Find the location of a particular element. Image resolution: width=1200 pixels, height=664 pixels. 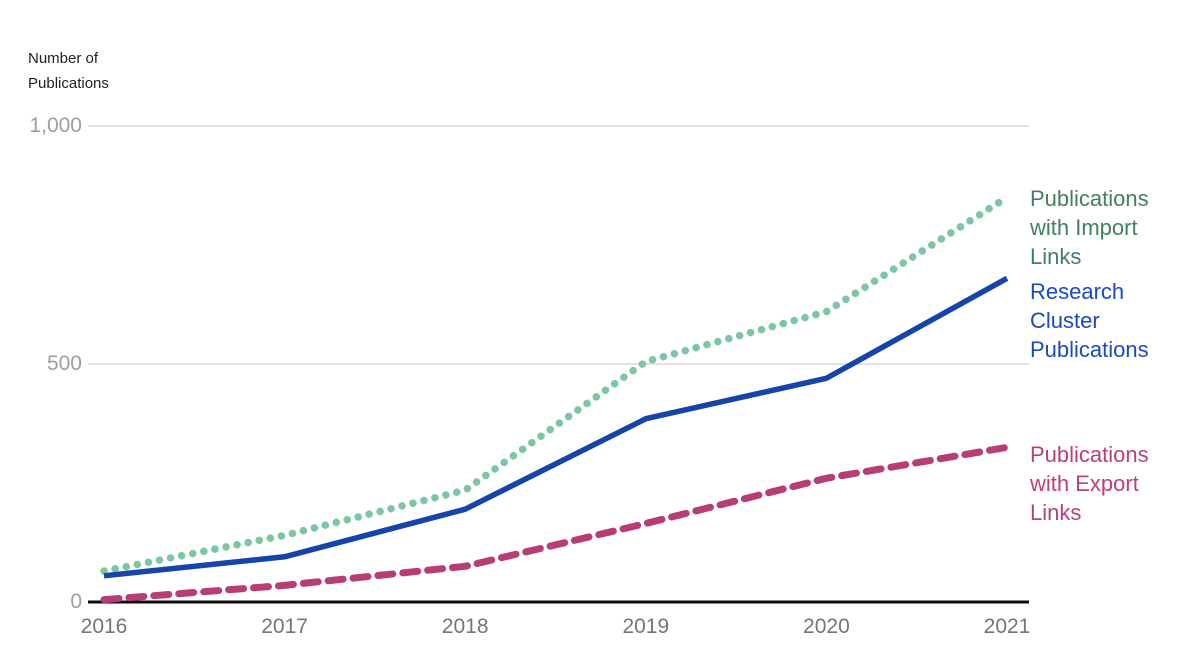

series-label-publications-with-import-links: Publications with Import Links is located at coordinates (1089, 227).